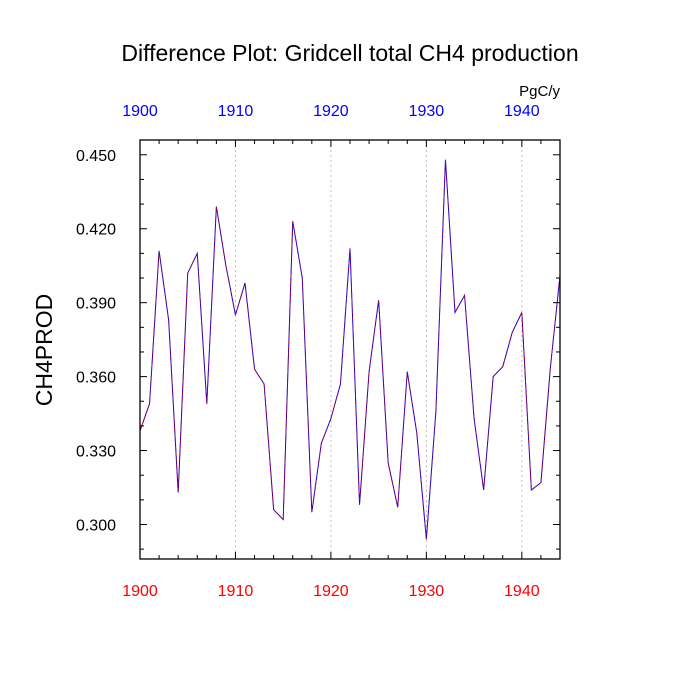 This screenshot has height=700, width=700. Describe the element at coordinates (96, 230) in the screenshot. I see `y-tick-label: 0.420` at that location.